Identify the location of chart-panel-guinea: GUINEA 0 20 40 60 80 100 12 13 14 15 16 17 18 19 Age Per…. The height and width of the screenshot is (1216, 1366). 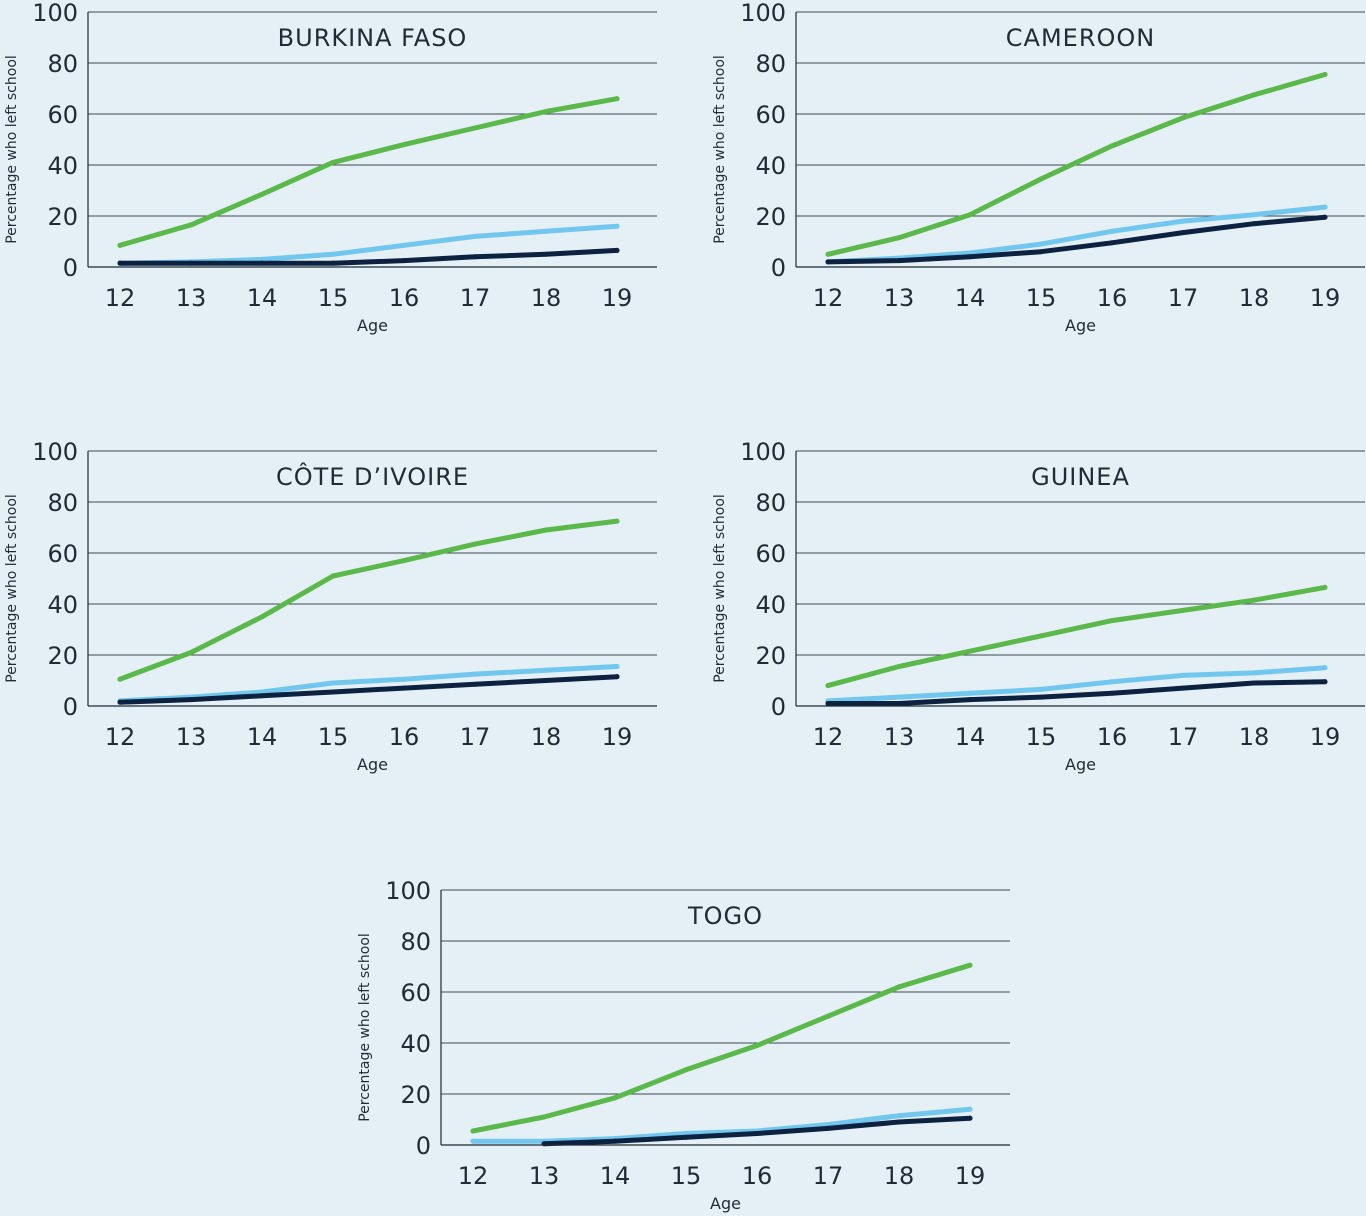
(1038, 606).